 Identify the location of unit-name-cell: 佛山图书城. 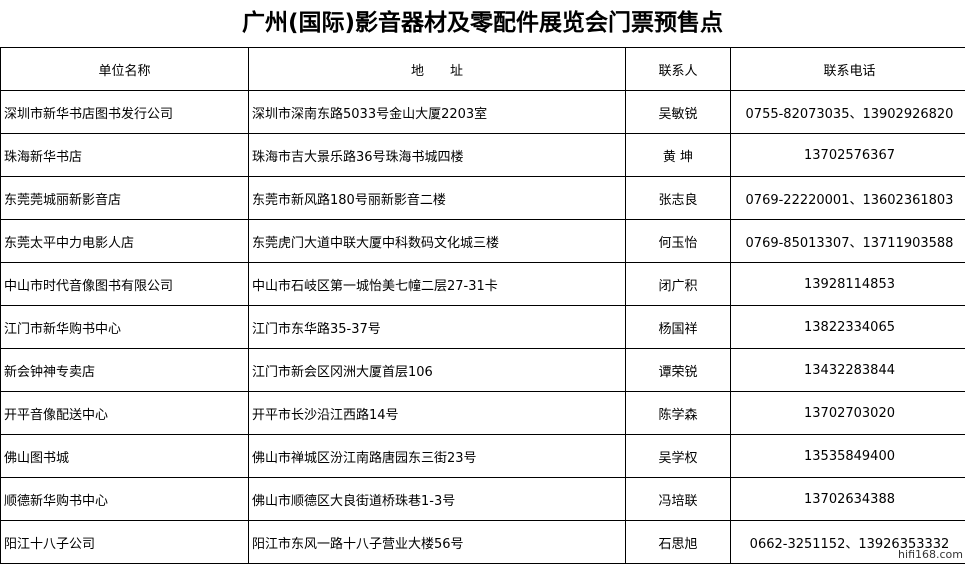
(125, 456).